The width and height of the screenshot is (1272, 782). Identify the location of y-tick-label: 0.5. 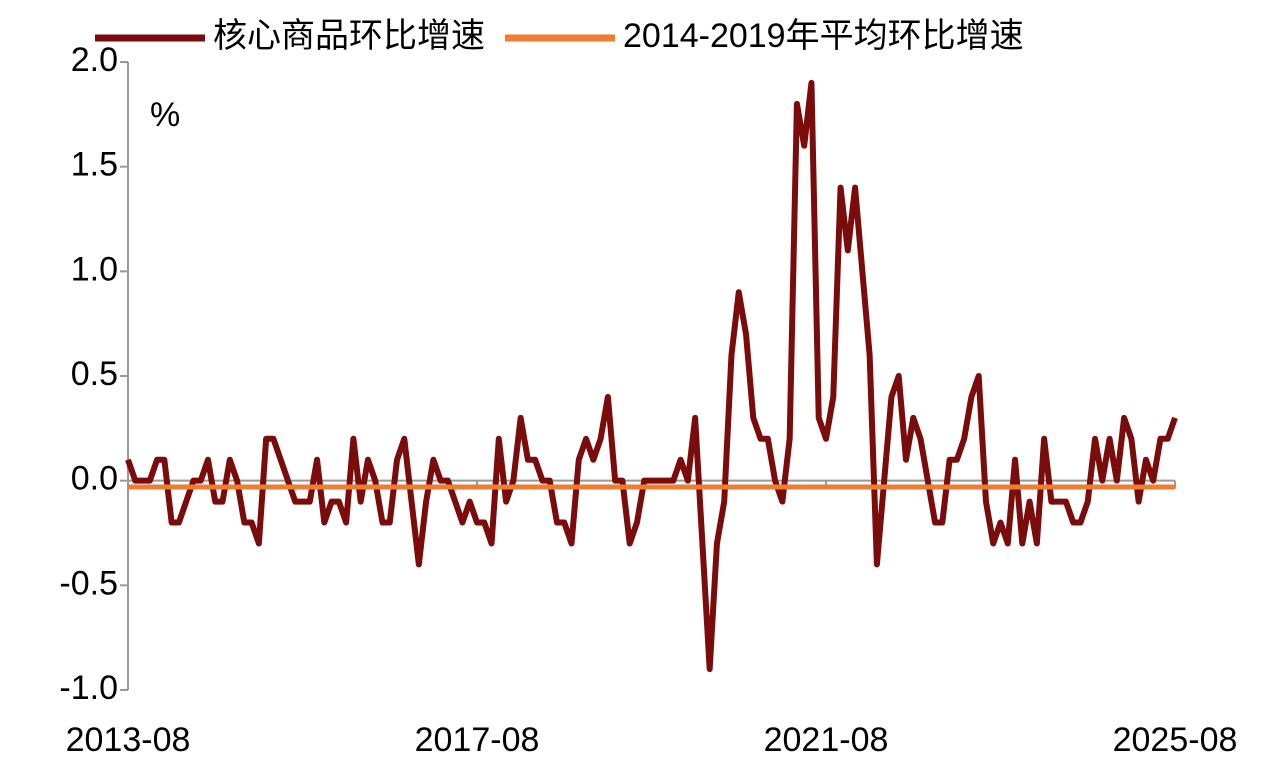
(94, 374).